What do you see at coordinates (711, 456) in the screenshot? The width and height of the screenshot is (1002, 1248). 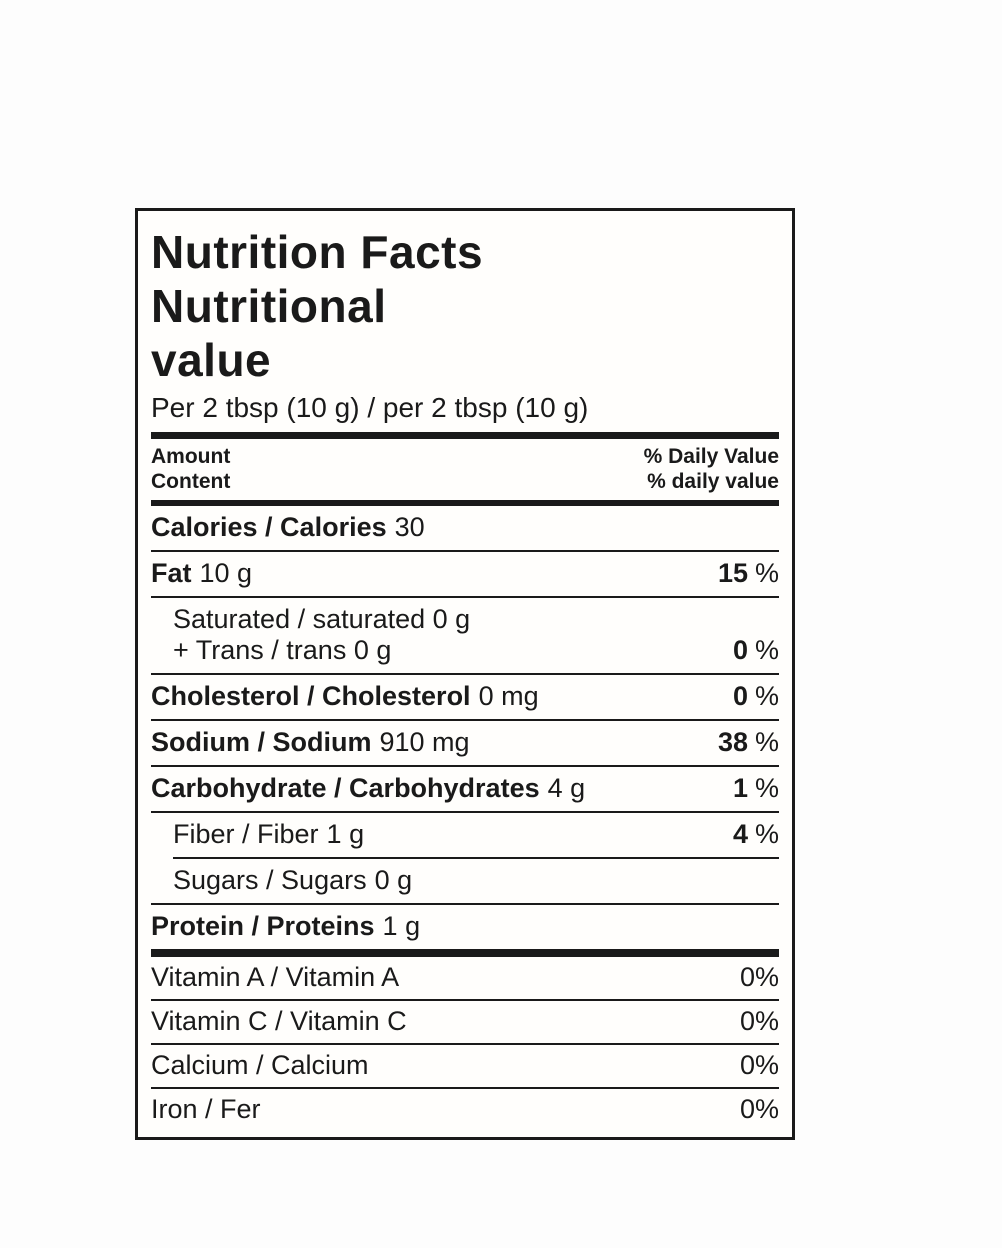 I see `header-dv-line-1: % Daily Value` at bounding box center [711, 456].